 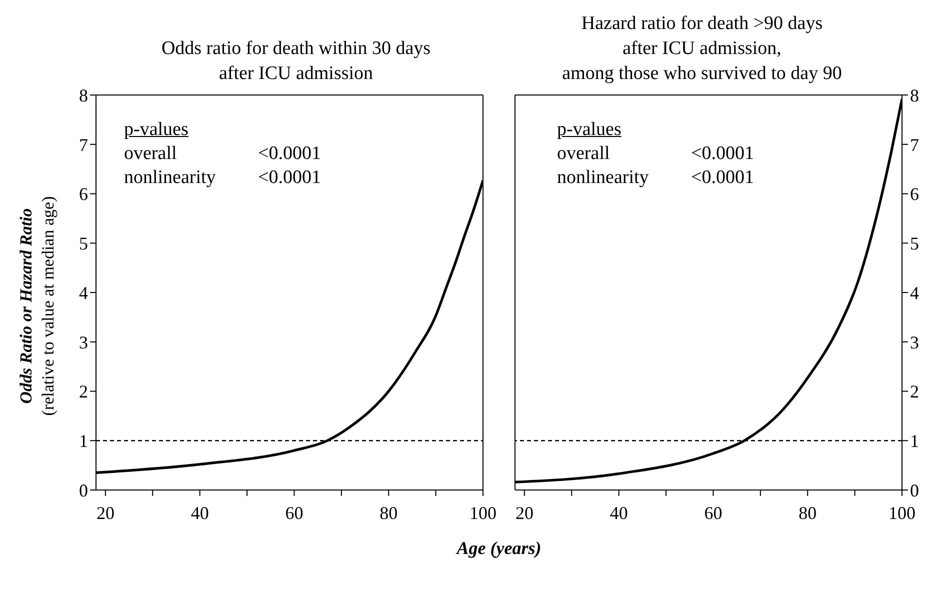 What do you see at coordinates (498, 548) in the screenshot?
I see `x-axis-title: Age (years)` at bounding box center [498, 548].